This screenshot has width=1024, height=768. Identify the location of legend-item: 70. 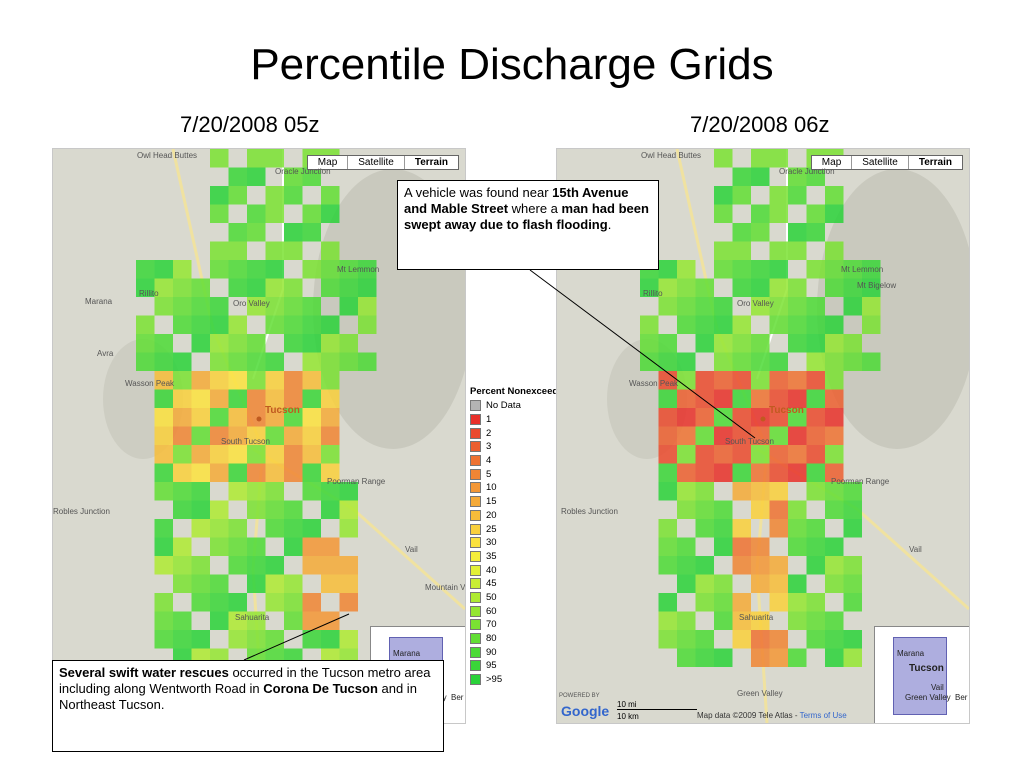
(513, 625).